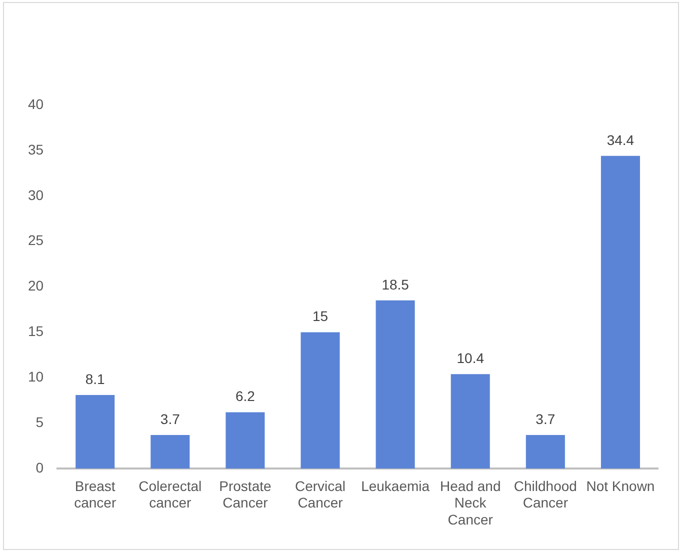  Describe the element at coordinates (95, 378) in the screenshot. I see `data-label: 8.1` at that location.